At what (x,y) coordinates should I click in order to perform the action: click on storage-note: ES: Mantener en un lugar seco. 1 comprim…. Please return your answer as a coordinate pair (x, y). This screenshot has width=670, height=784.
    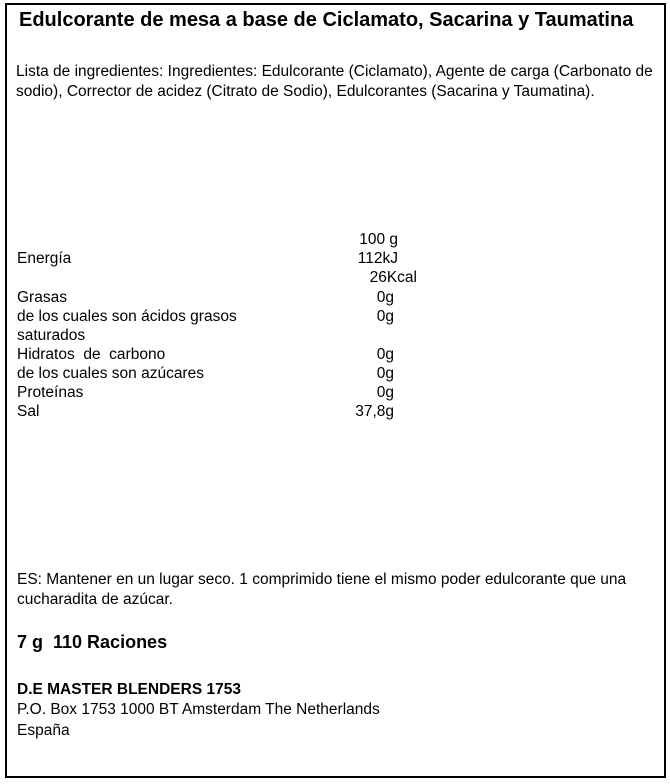
    Looking at the image, I should click on (322, 589).